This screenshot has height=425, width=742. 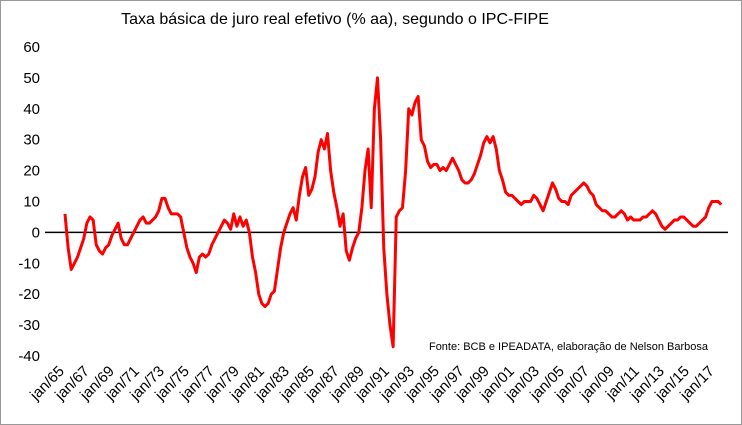 What do you see at coordinates (31, 171) in the screenshot?
I see `y-tick-label: 20` at bounding box center [31, 171].